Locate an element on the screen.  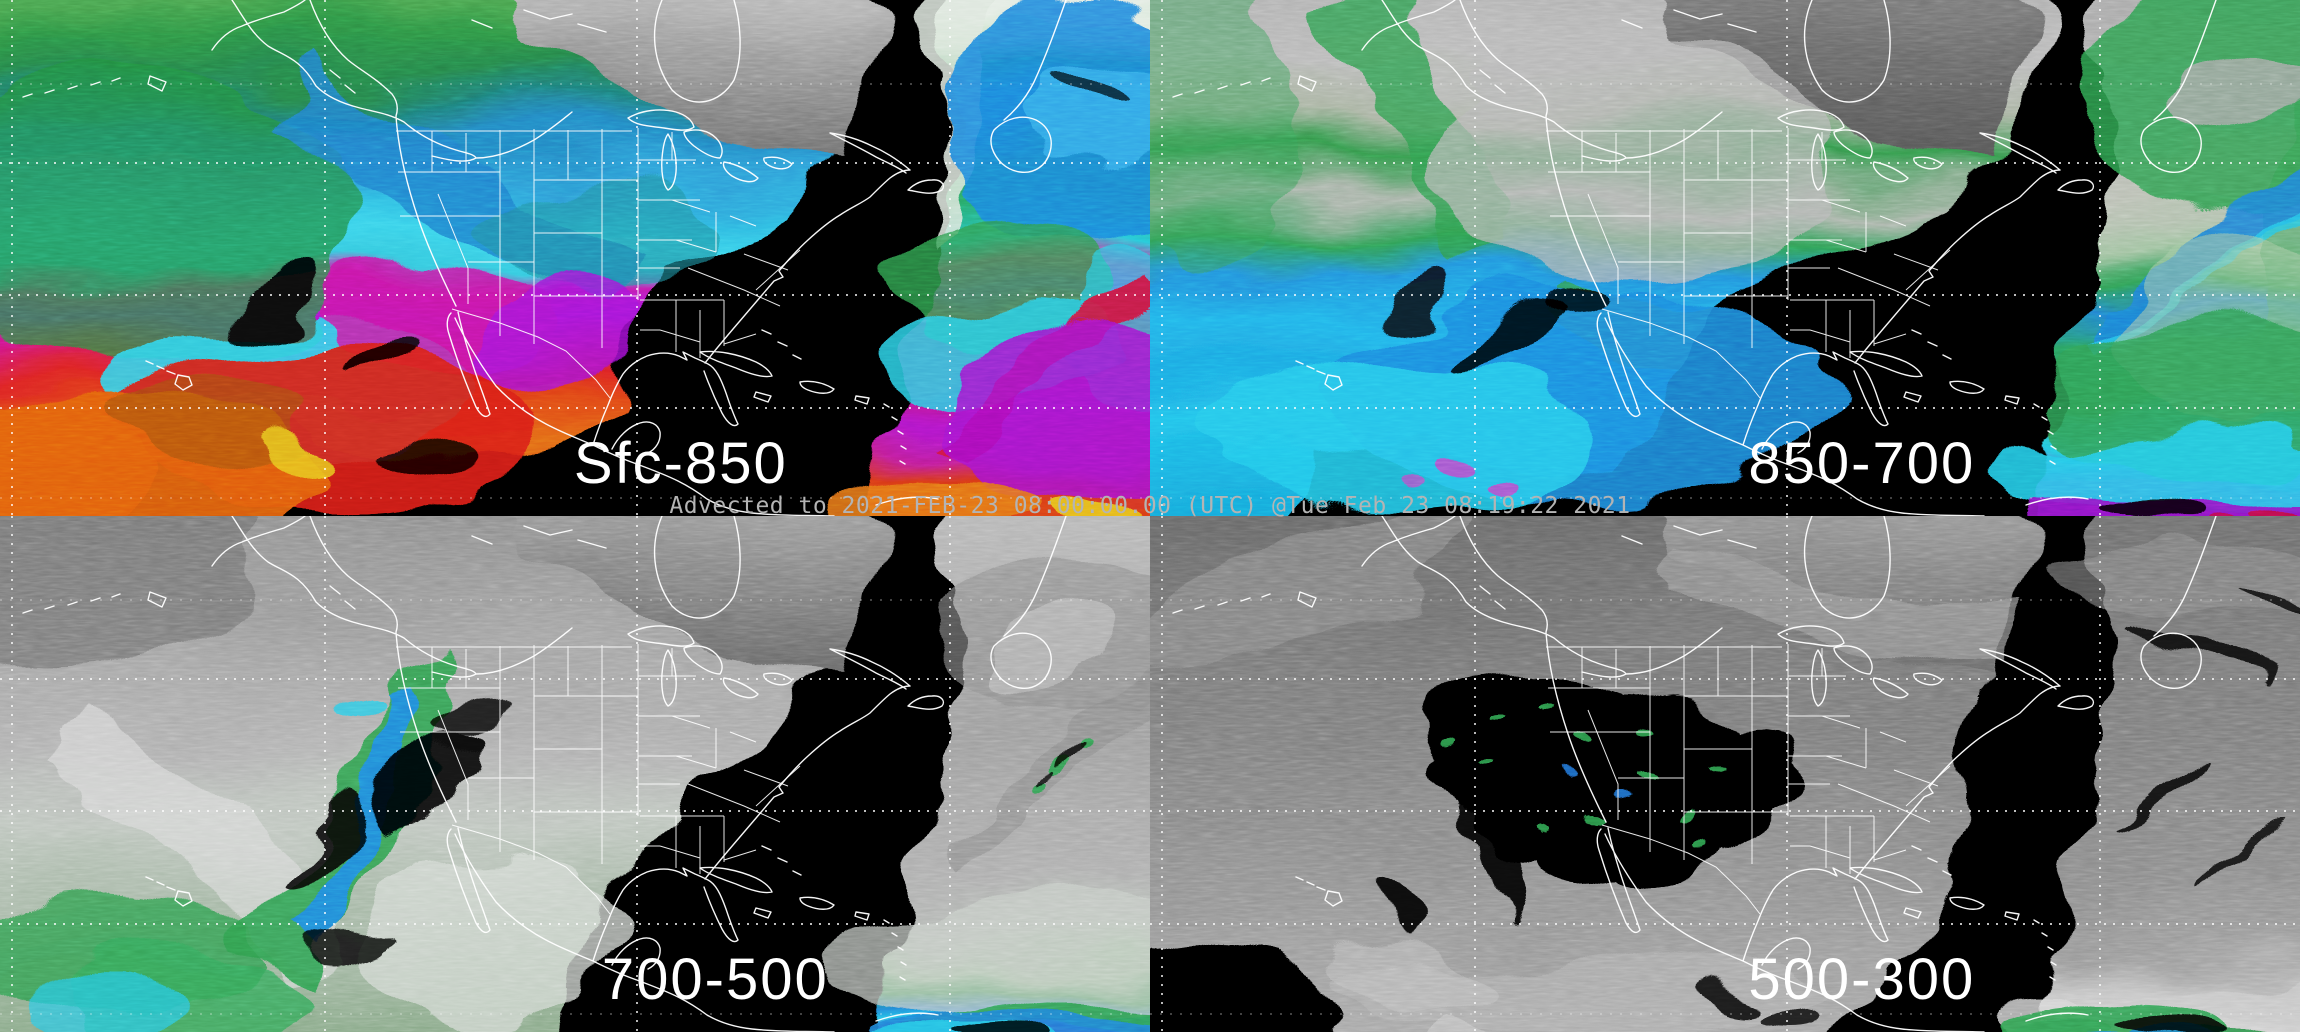
panel-label-500-300: 500-300 is located at coordinates (1862, 979).